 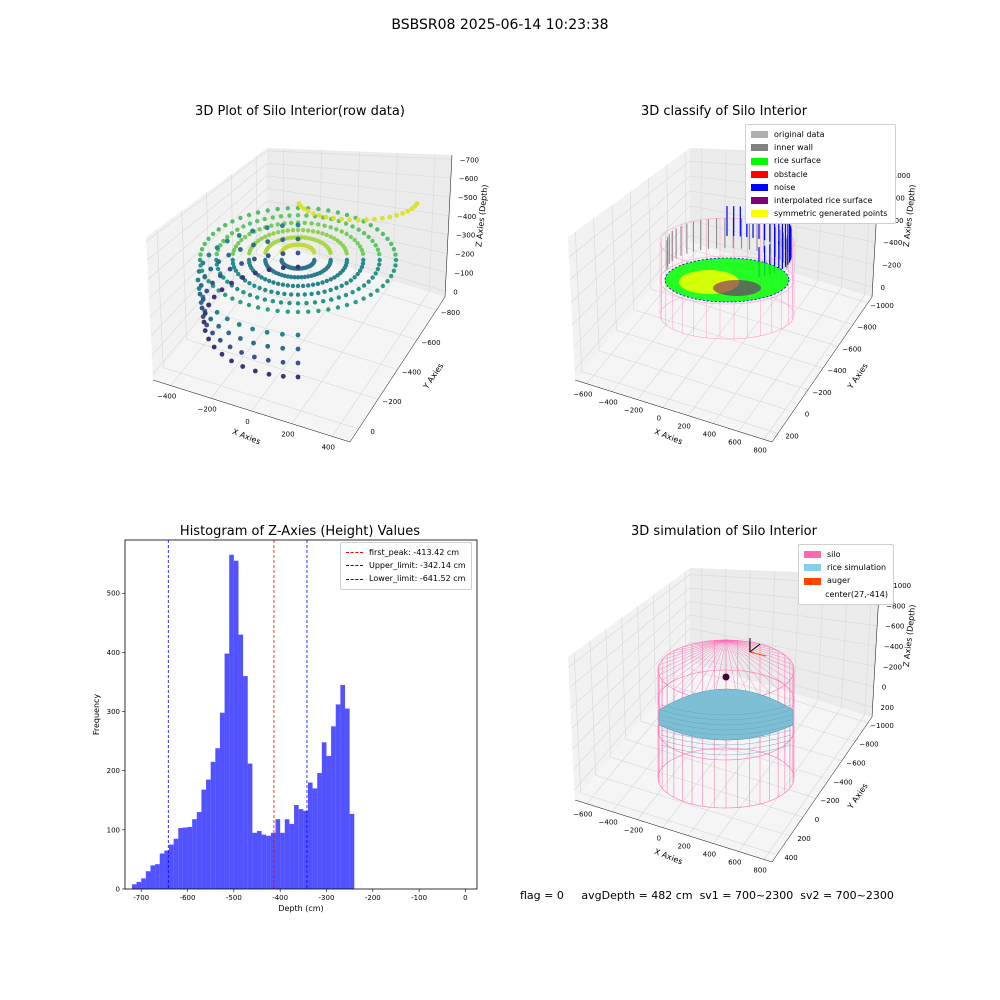 I want to click on silo-wireframe-ring, so click(x=727, y=280).